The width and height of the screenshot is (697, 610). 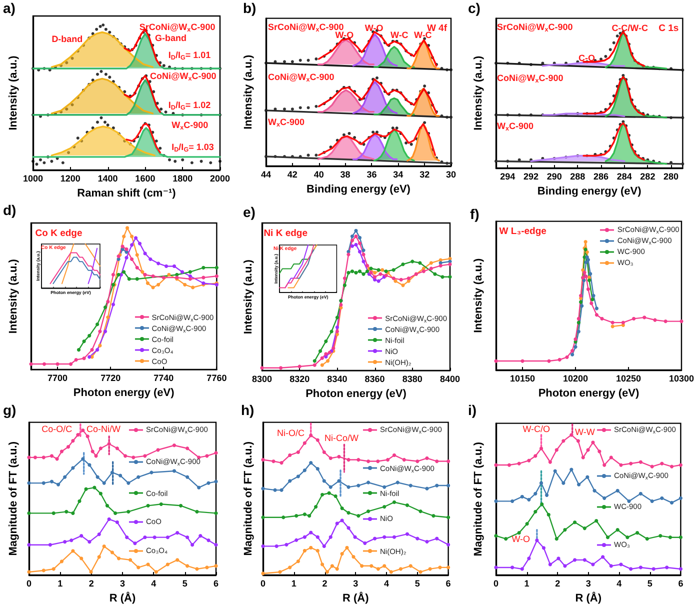 What do you see at coordinates (216, 378) in the screenshot?
I see `x-tick-label: 7760` at bounding box center [216, 378].